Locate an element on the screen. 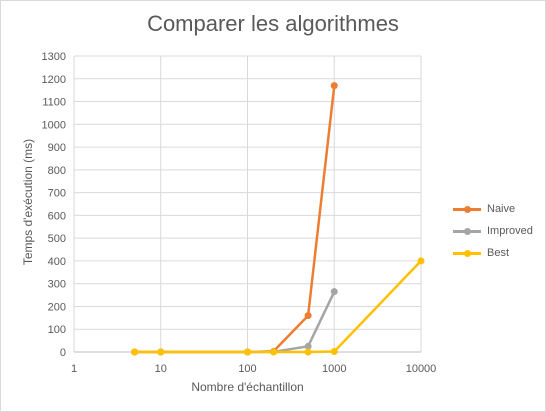 The image size is (546, 412). y-tick-label: 1200 is located at coordinates (54, 80).